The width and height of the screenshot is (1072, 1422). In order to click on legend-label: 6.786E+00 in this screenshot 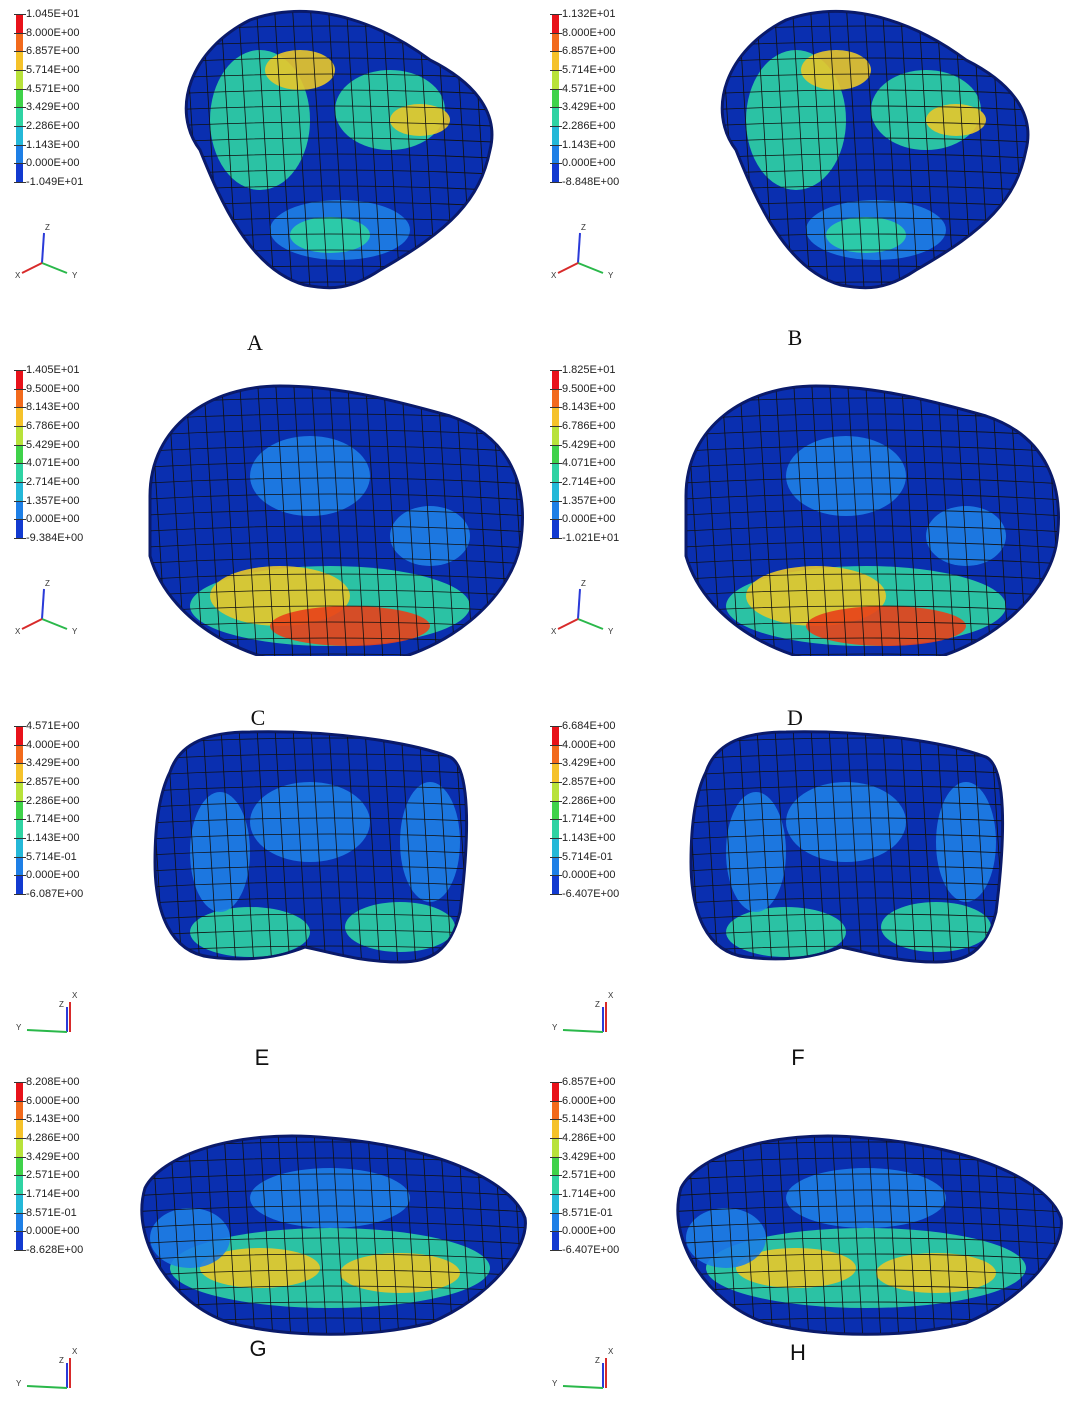, I will do `click(589, 425)`.